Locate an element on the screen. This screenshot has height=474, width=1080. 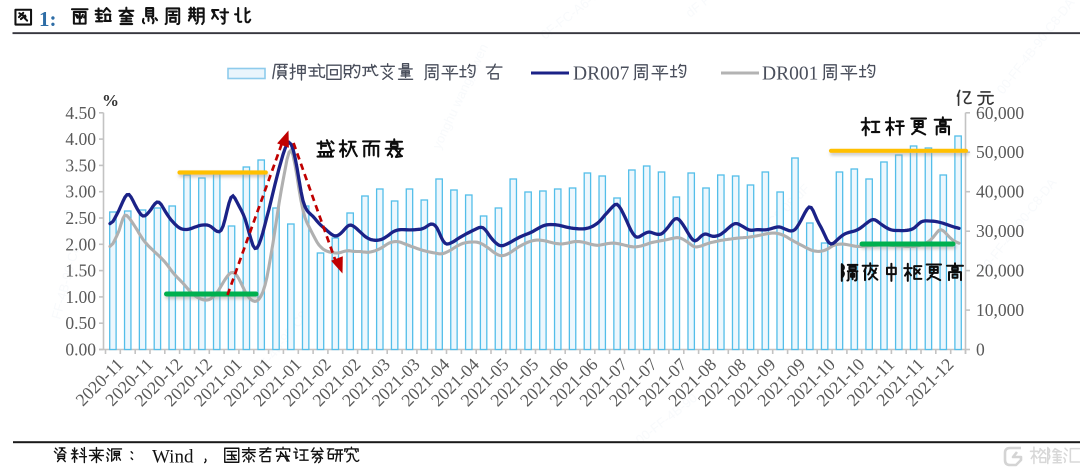
svg-text: 1.00 is located at coordinates (80, 297).